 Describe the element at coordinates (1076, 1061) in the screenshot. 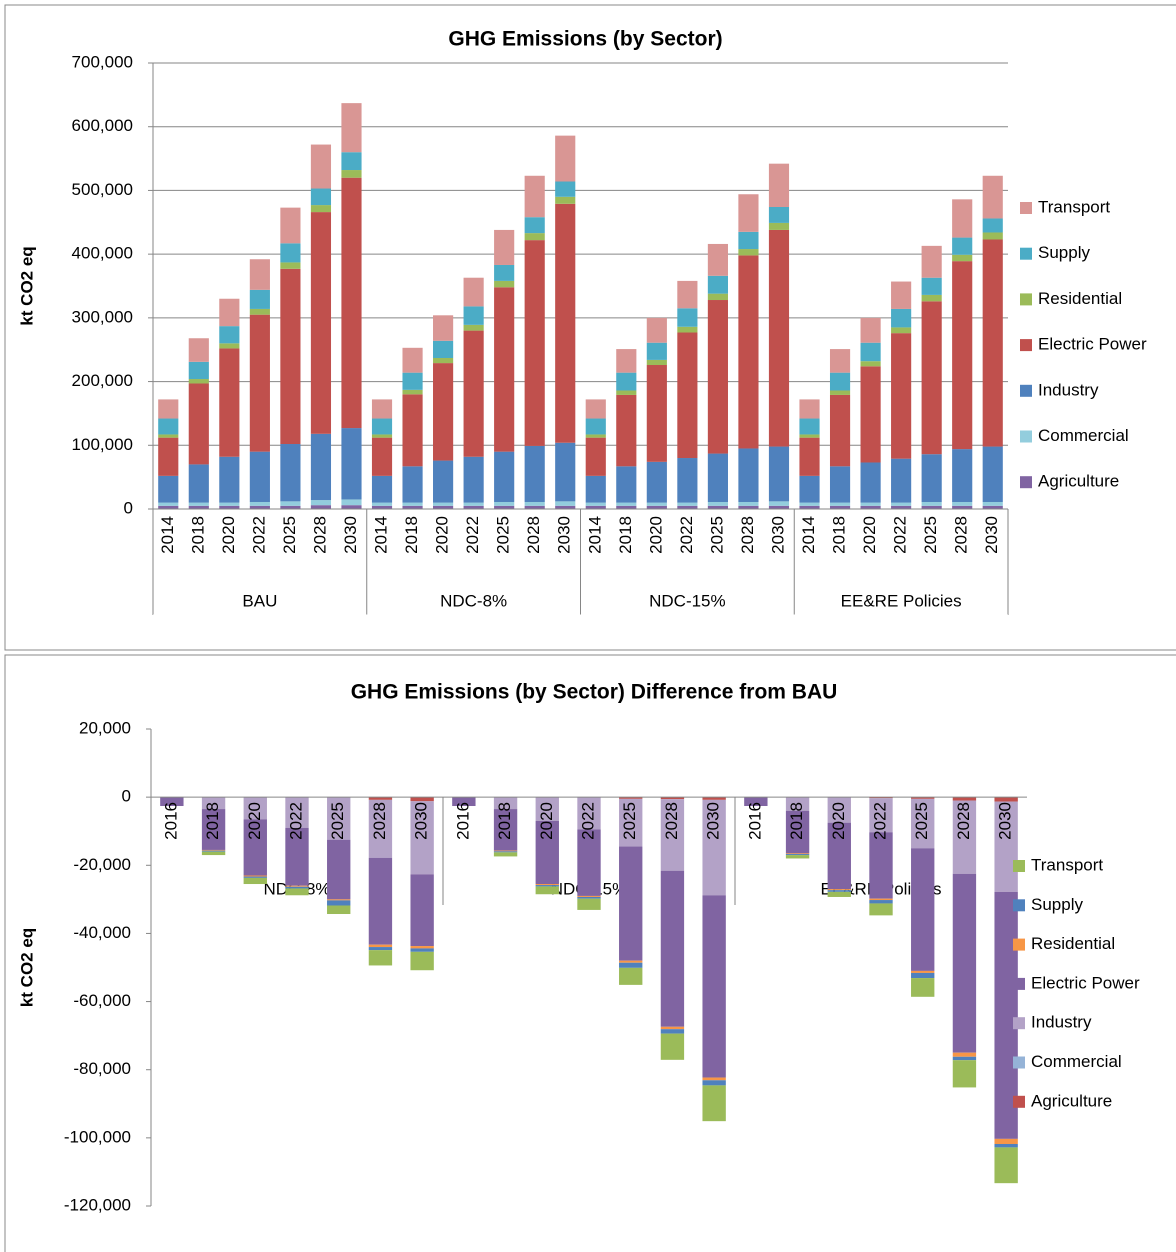

I see `legend-label: Commercial` at that location.